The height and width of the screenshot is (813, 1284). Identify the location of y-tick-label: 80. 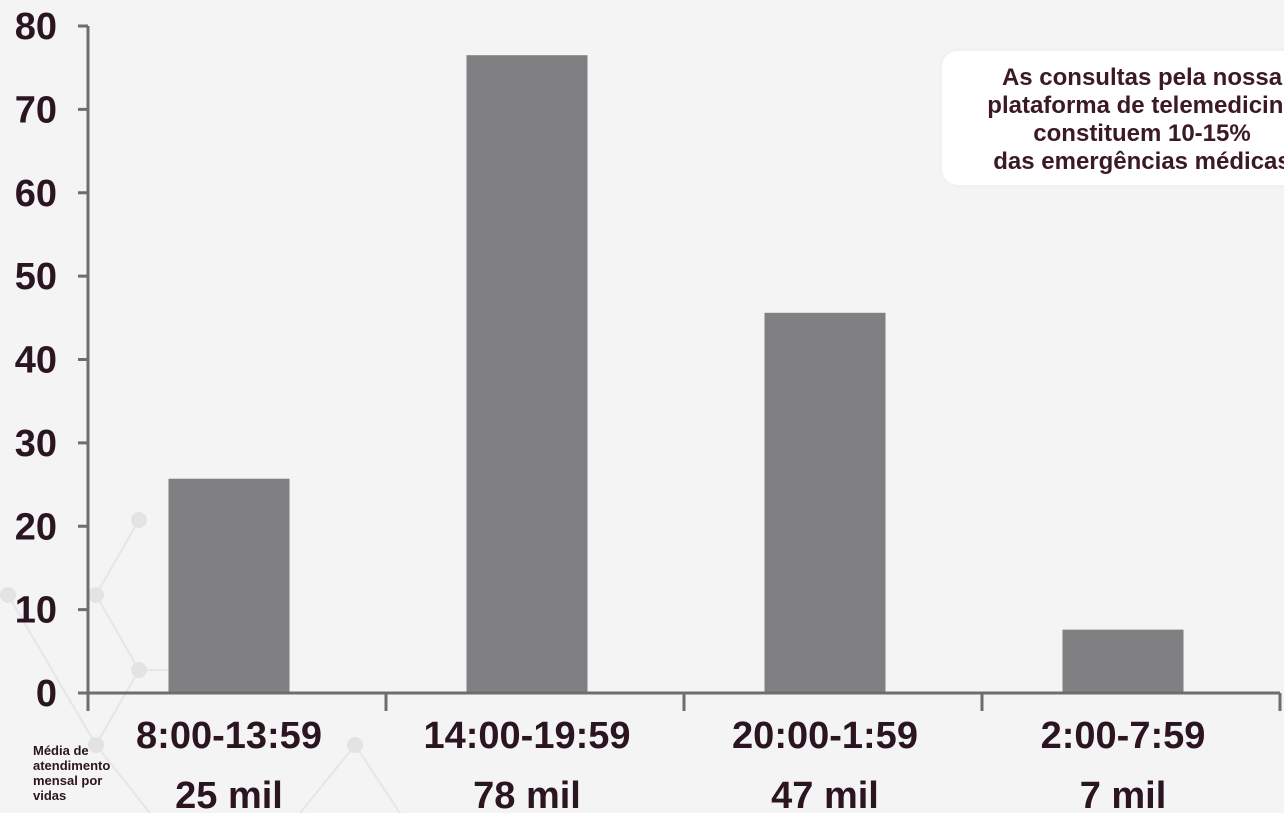
(36, 27).